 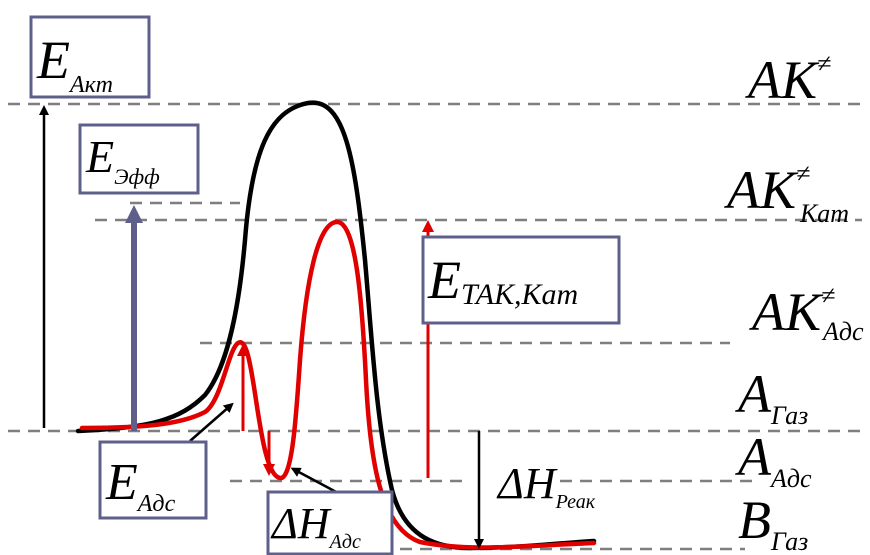 What do you see at coordinates (753, 457) in the screenshot?
I see `a-ads-main: A` at bounding box center [753, 457].